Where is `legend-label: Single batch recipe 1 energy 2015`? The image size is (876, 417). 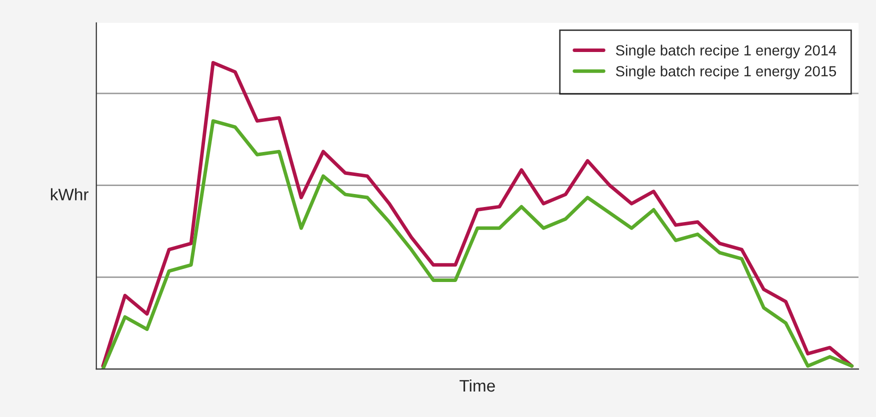 legend-label: Single batch recipe 1 energy 2015 is located at coordinates (726, 73).